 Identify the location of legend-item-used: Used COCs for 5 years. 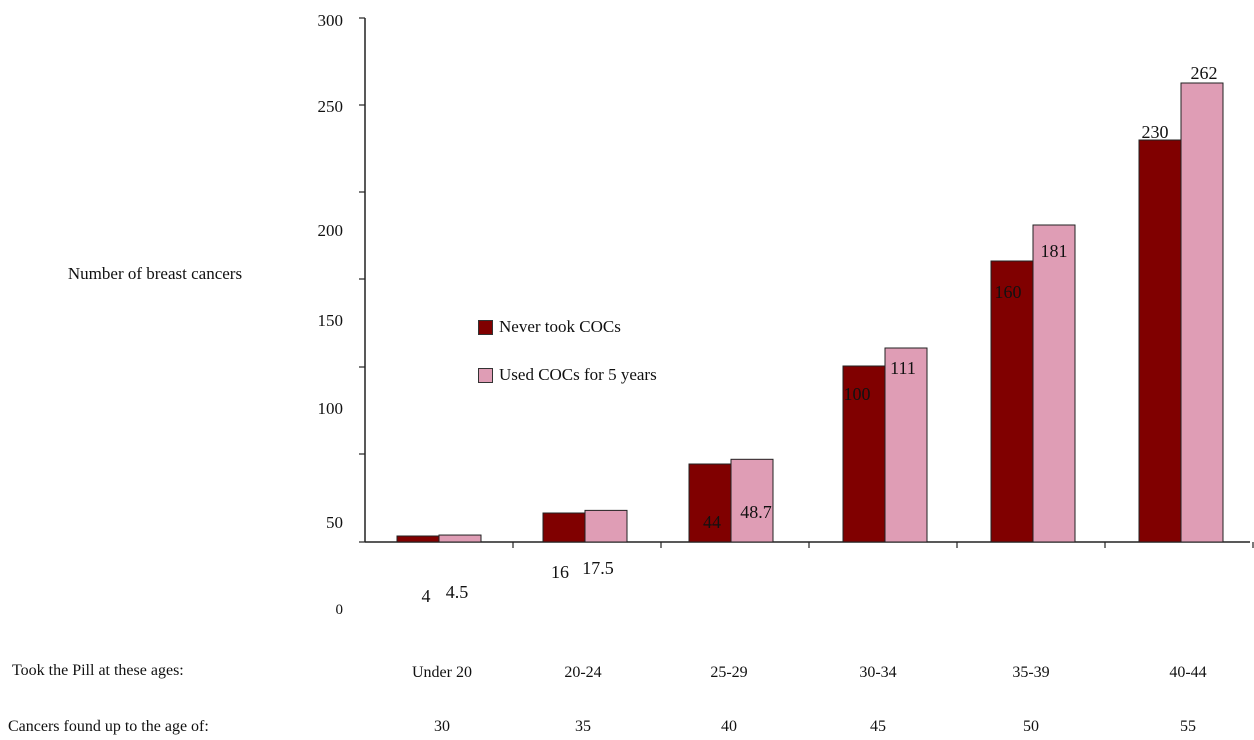
(567, 375).